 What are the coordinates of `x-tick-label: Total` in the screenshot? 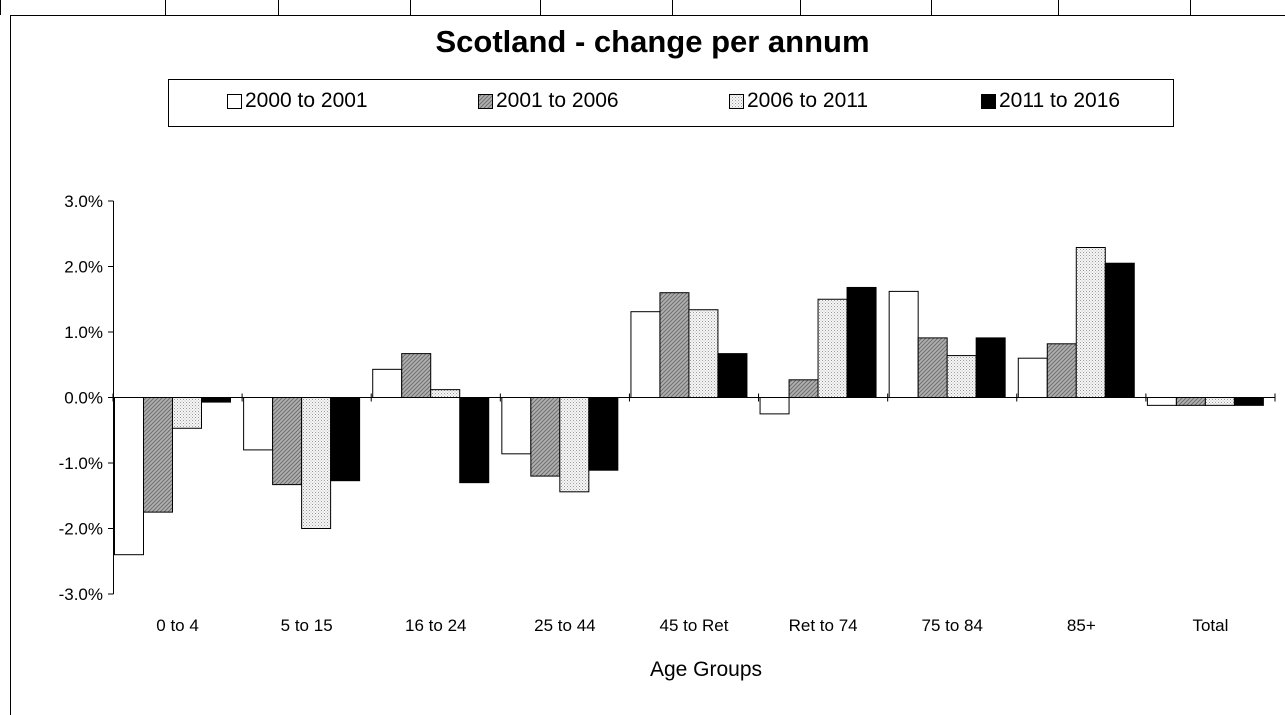 It's located at (1210, 625).